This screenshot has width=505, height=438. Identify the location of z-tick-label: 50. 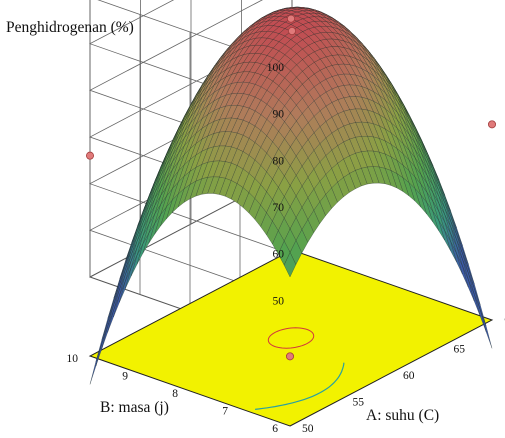
(279, 301).